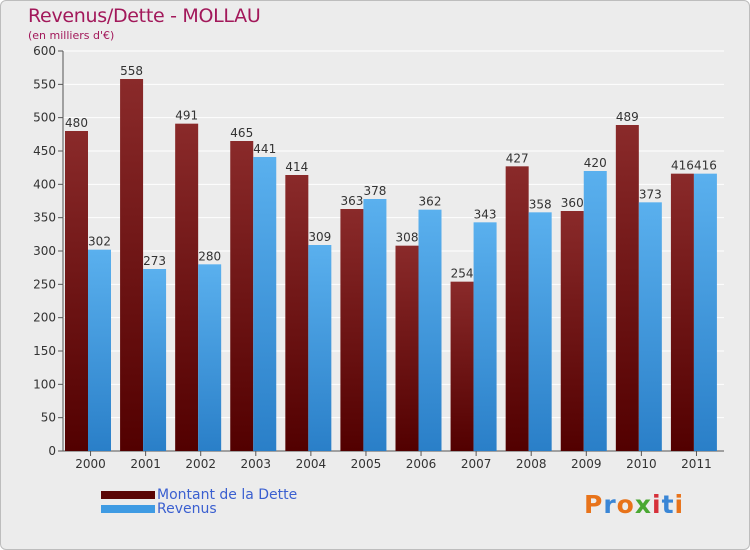 The image size is (750, 550). Describe the element at coordinates (311, 464) in the screenshot. I see `x-tick-label: 2004` at that location.